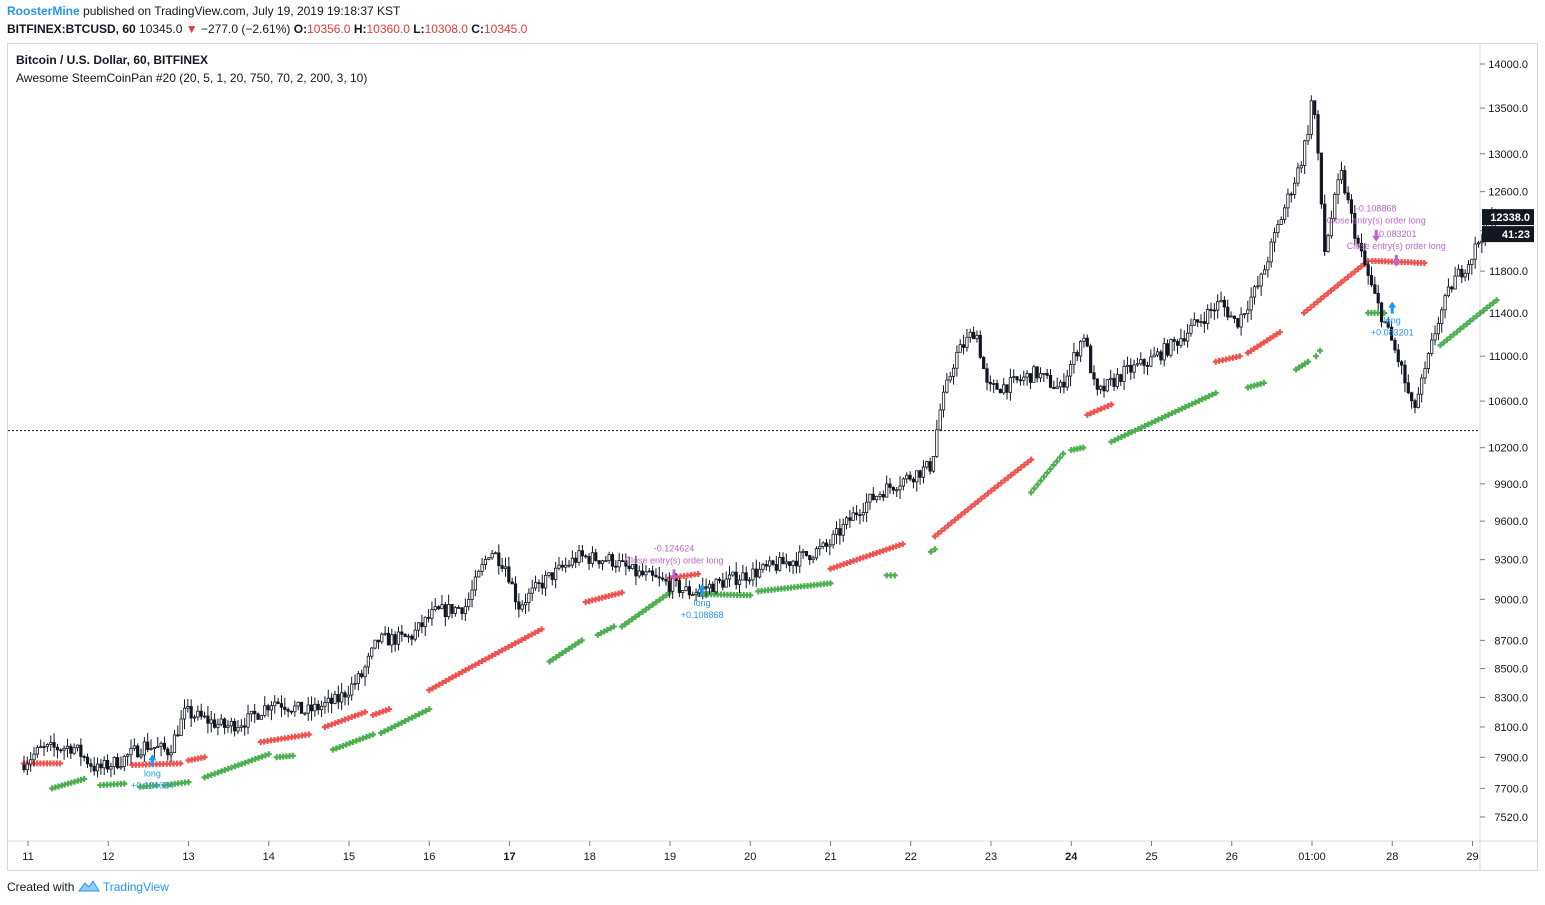 This screenshot has width=1545, height=905. I want to click on ohlc-low: L:10308.0, so click(440, 29).